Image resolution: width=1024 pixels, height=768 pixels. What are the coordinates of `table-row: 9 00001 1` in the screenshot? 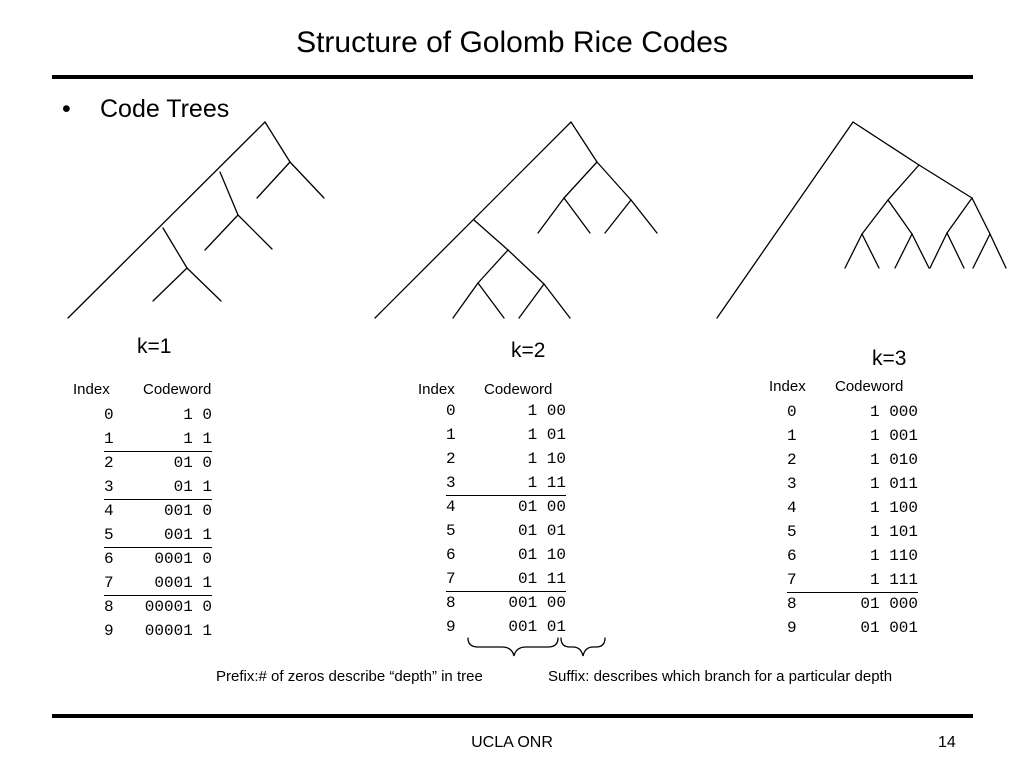 It's located at (158, 632).